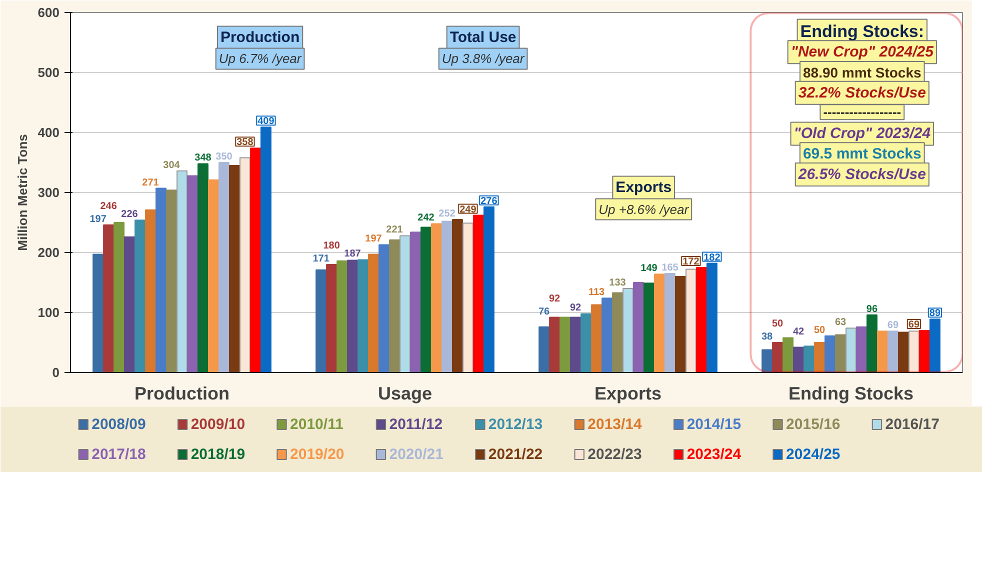 The height and width of the screenshot is (563, 982). What do you see at coordinates (872, 309) in the screenshot?
I see `data-label: 96` at bounding box center [872, 309].